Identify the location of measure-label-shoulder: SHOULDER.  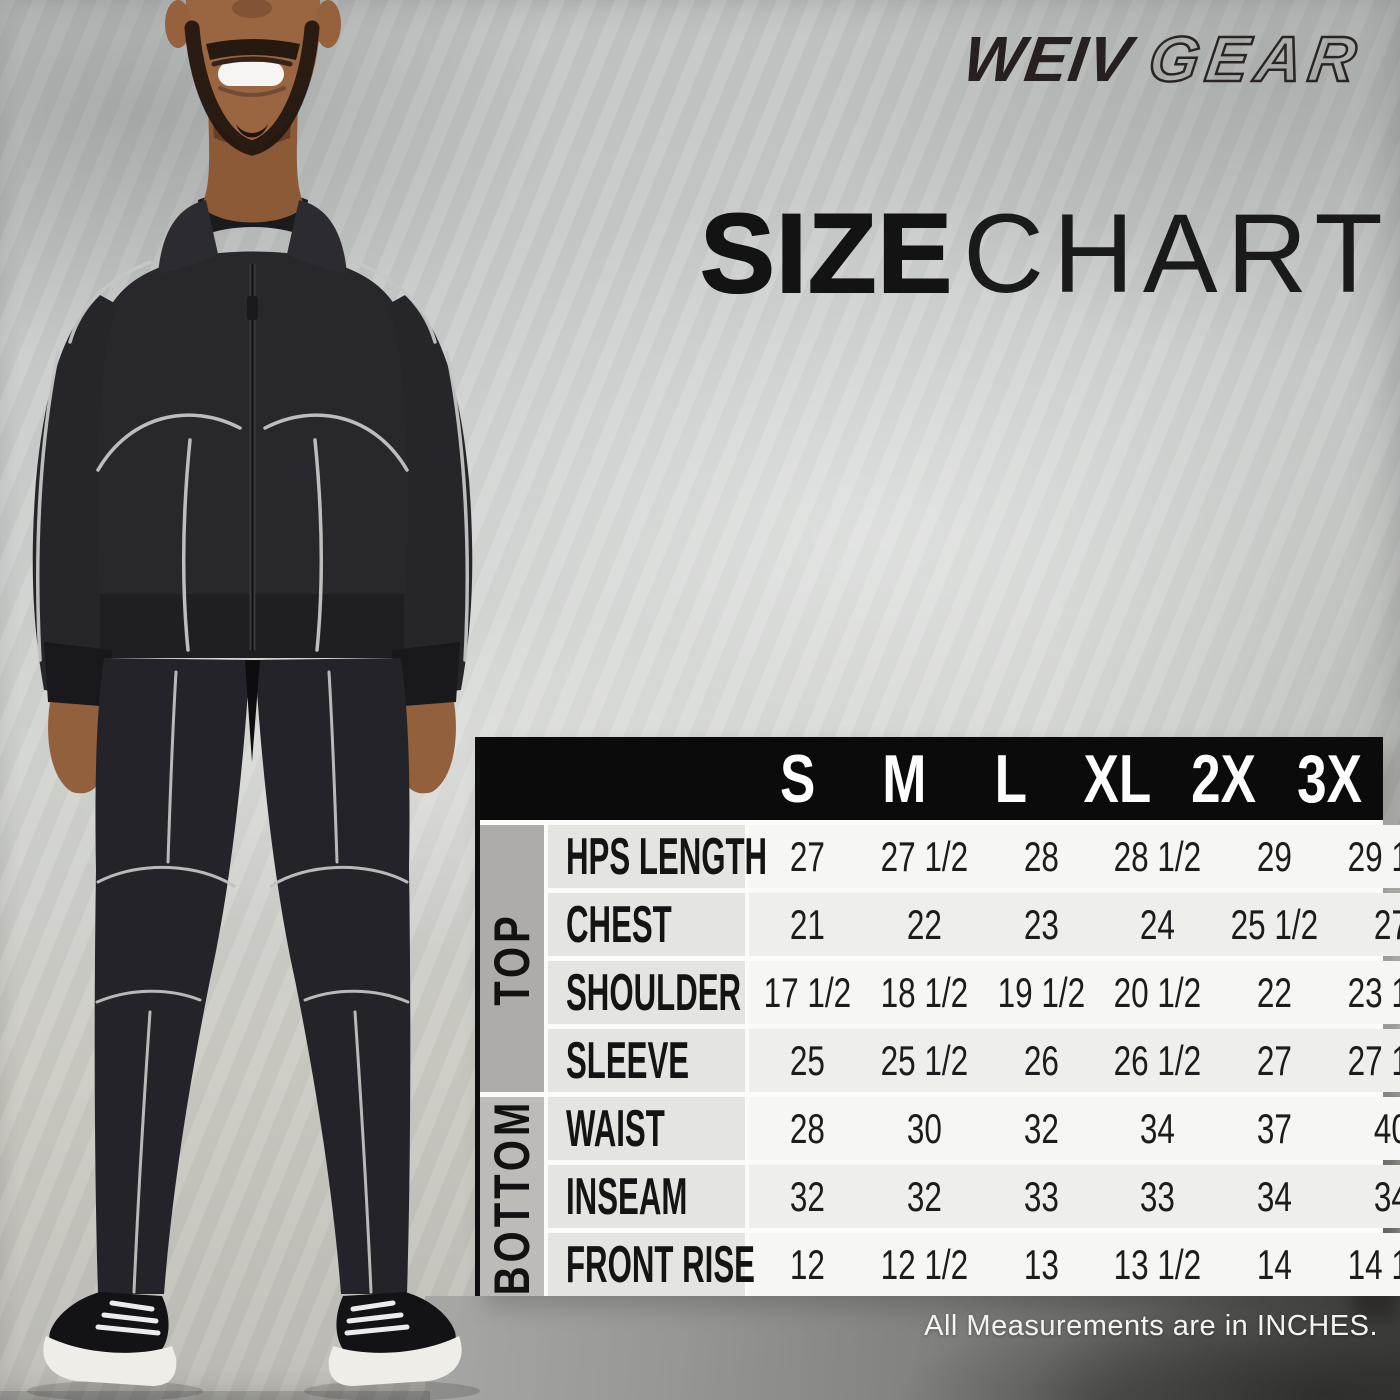
(644, 992).